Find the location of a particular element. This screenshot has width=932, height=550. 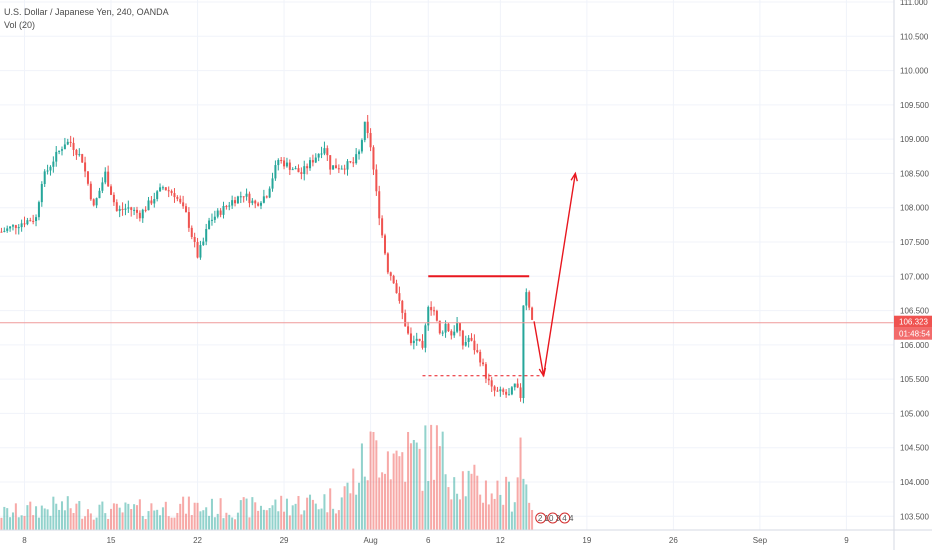

time-scale-label: 29 is located at coordinates (284, 540).